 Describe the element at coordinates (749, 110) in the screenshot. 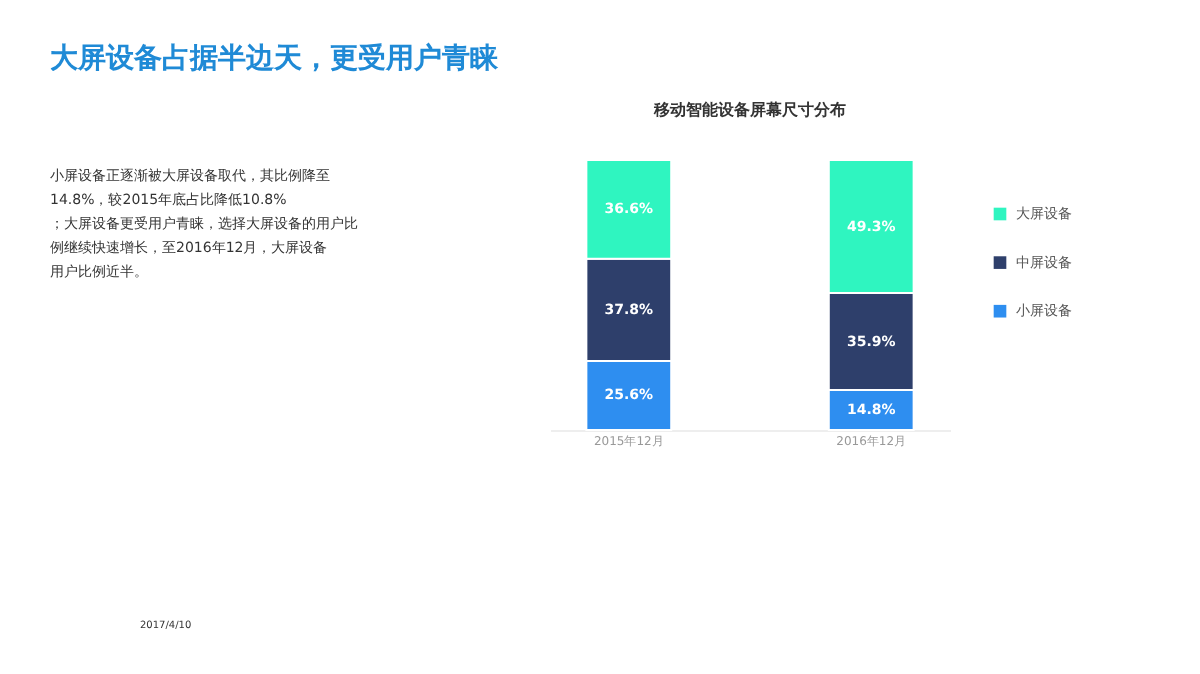

I see `chart-subtitle: 移动智能设备屏幕尺寸分布` at that location.